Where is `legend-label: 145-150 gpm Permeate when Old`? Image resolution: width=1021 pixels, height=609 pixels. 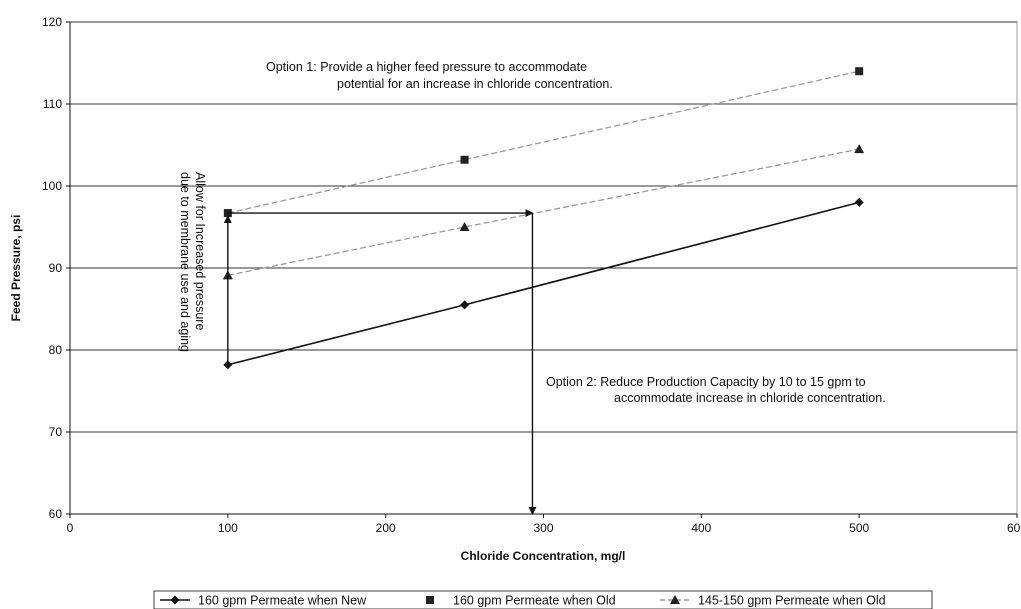 legend-label: 145-150 gpm Permeate when Old is located at coordinates (792, 601).